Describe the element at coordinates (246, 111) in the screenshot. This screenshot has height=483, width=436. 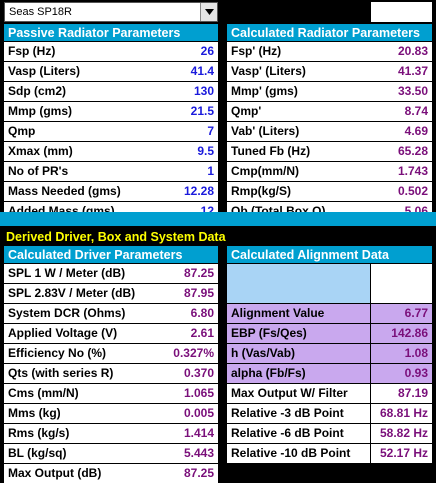
I see `calc-radiator-label: Qmp'` at that location.